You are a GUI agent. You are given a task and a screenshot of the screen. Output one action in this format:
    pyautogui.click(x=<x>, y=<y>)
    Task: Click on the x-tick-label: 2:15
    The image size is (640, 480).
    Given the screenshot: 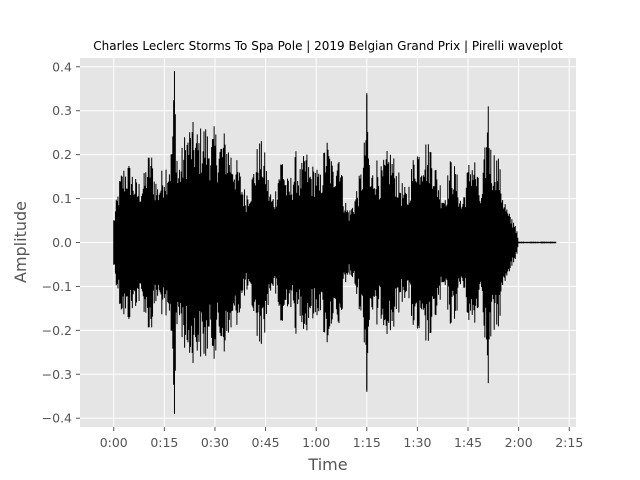 What is the action you would take?
    pyautogui.click(x=569, y=442)
    